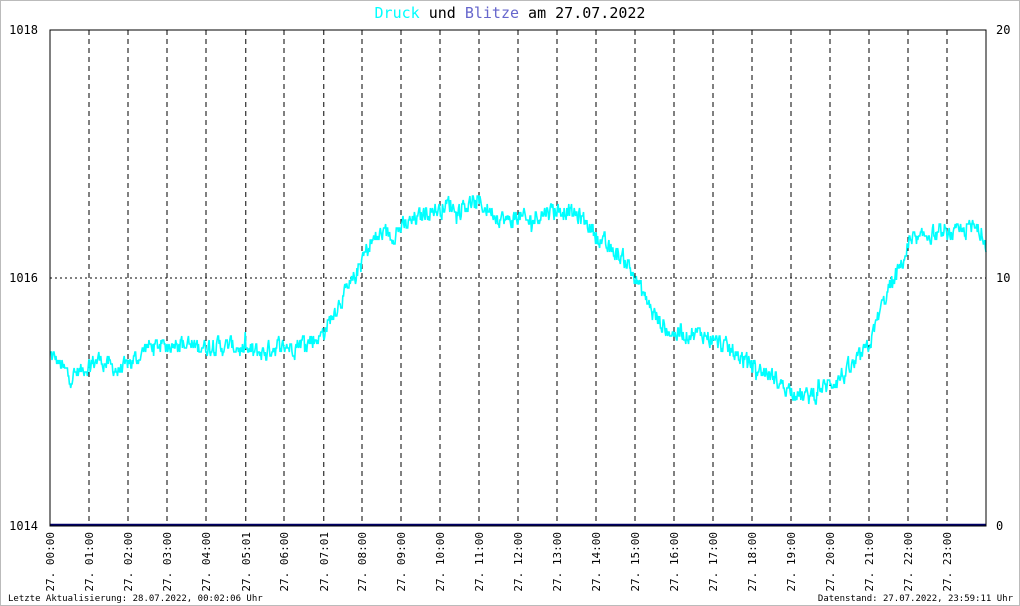 Image resolution: width=1020 pixels, height=606 pixels. Describe the element at coordinates (246, 562) in the screenshot. I see `x-tick-label: 27. 05:01` at that location.